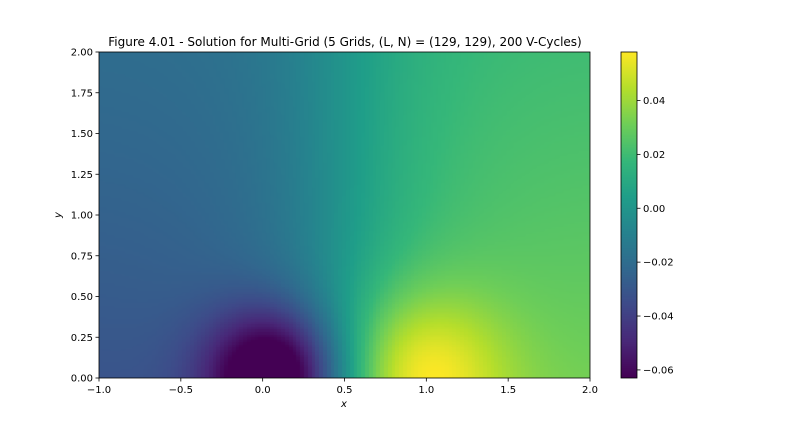  I want to click on y-axis: 0.00 0.25 0.50 0.75 1.00 1.25 1.50 1.75 2.00, so click(85, 216).